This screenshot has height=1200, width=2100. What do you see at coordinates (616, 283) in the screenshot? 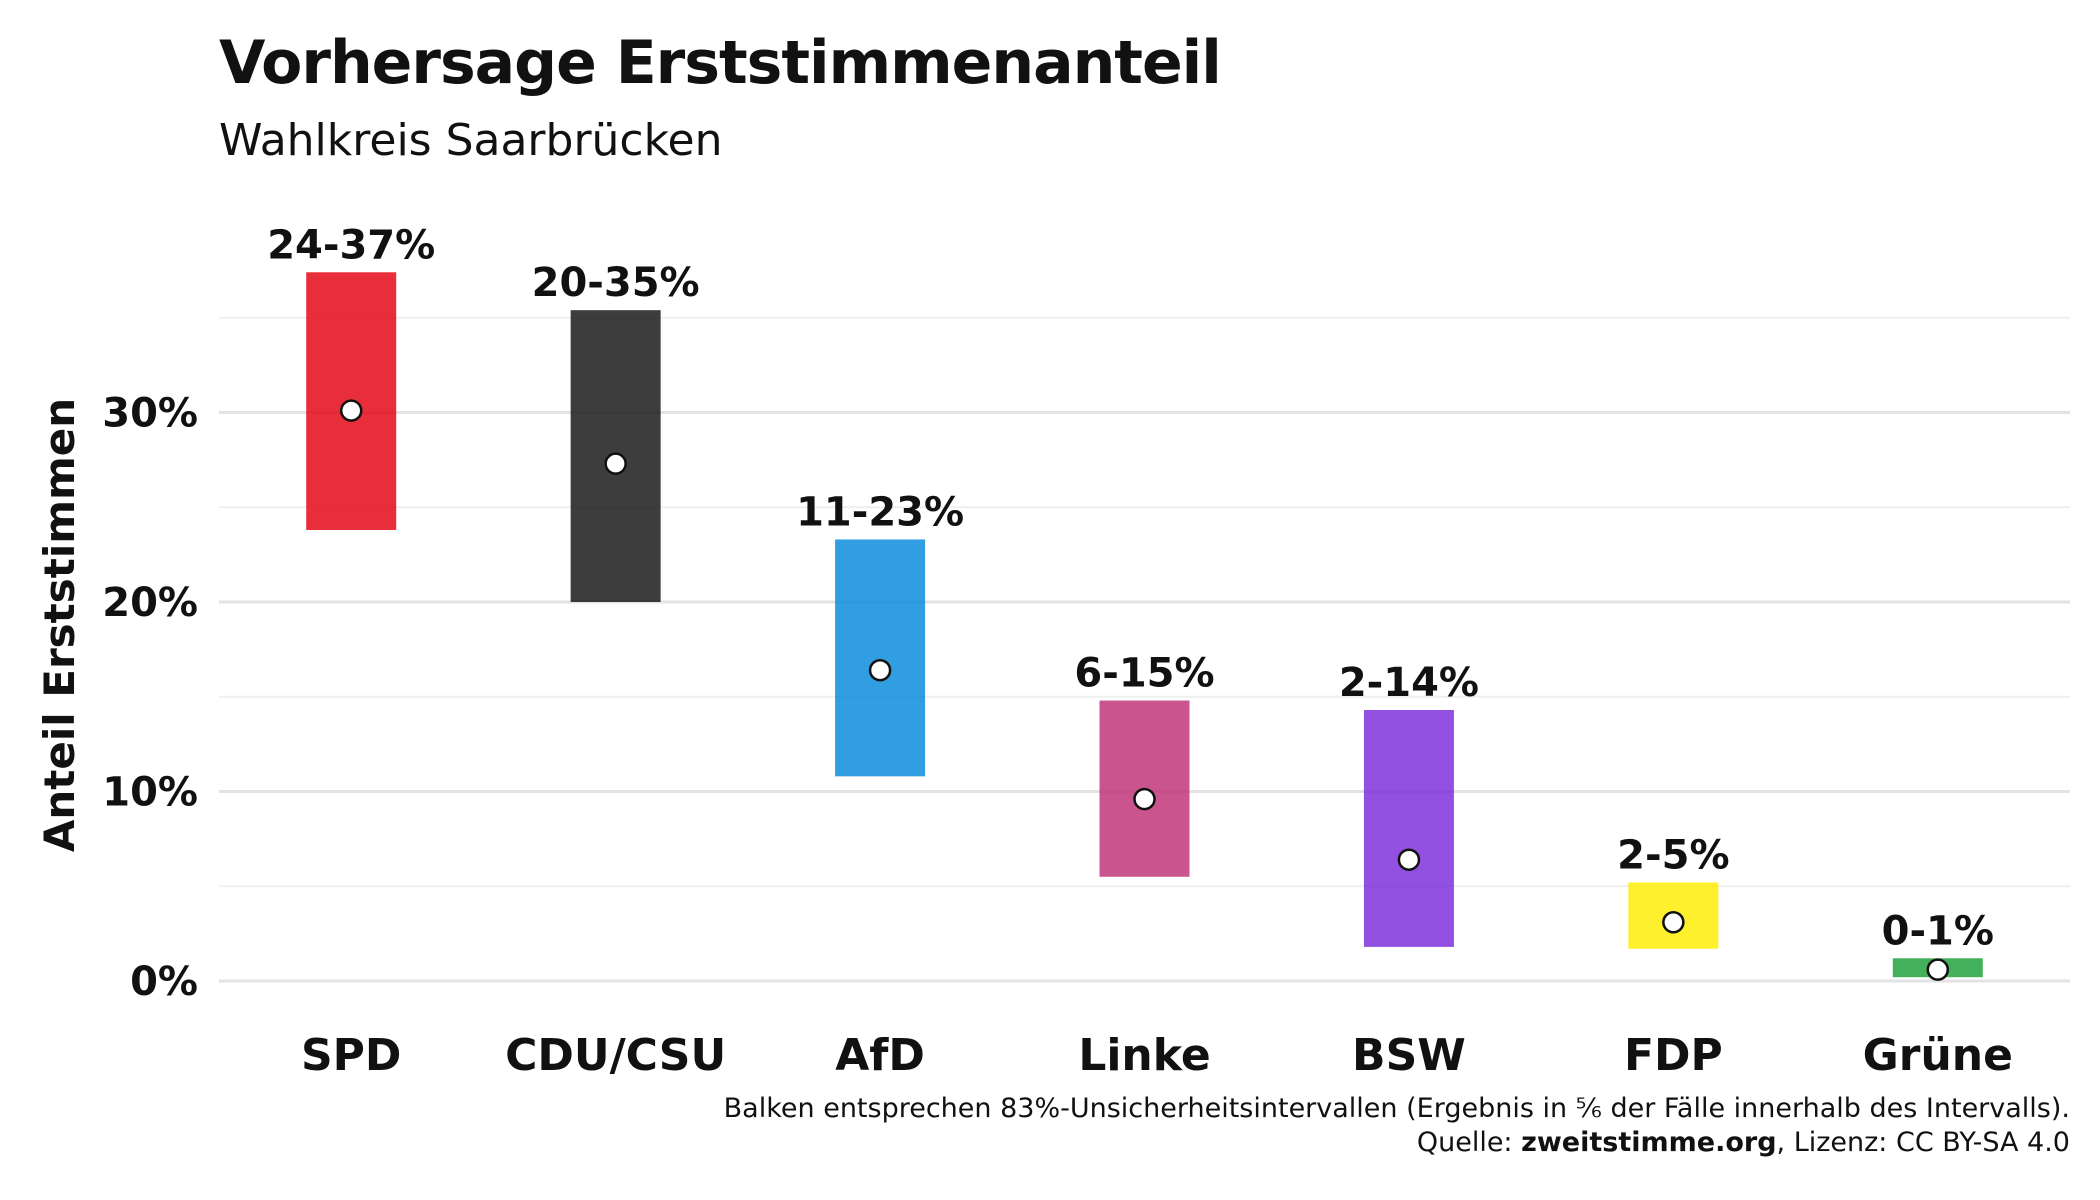
I see `range-label: 20-35%` at bounding box center [616, 283].